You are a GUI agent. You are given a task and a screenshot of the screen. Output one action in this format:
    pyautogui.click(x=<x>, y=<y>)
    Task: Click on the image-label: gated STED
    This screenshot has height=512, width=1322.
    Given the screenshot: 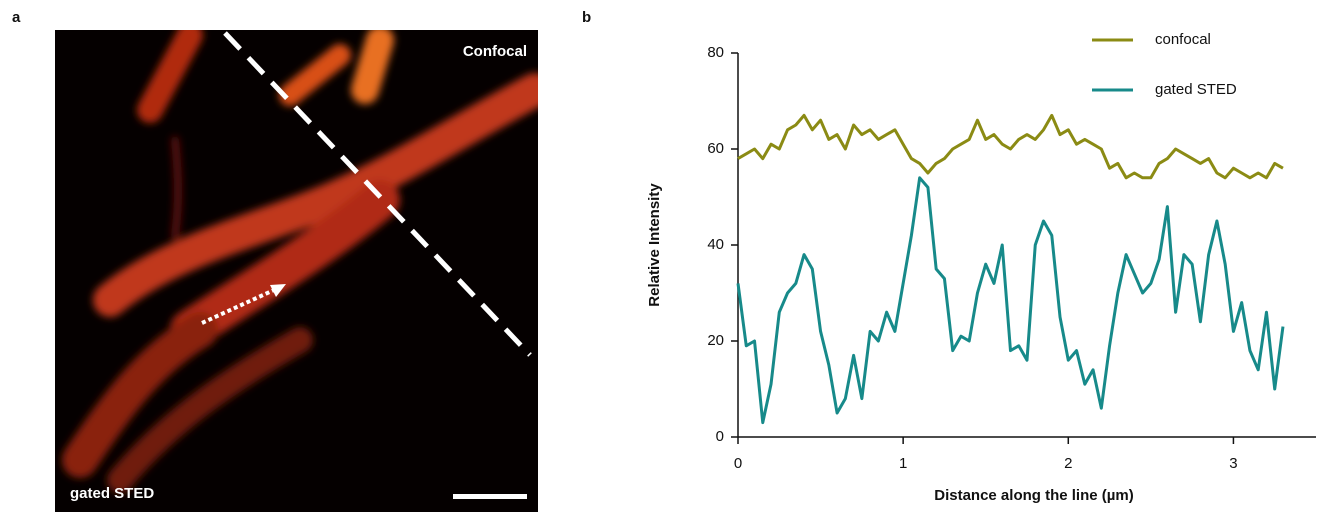 What is the action you would take?
    pyautogui.click(x=112, y=493)
    